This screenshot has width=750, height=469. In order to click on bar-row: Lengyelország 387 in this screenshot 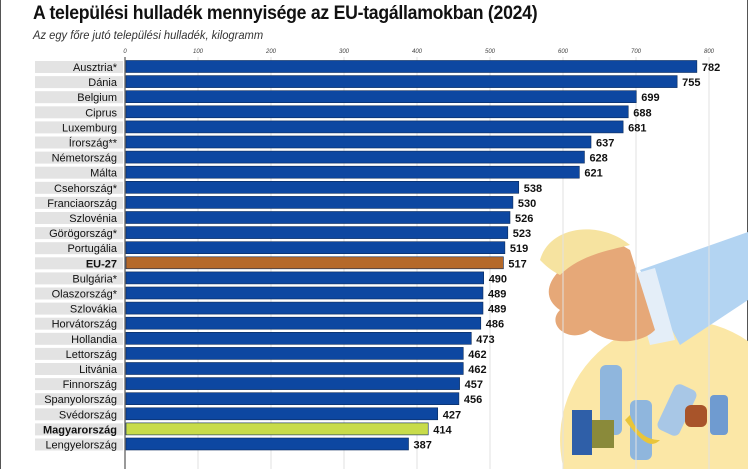, I will do `click(233, 444)`.